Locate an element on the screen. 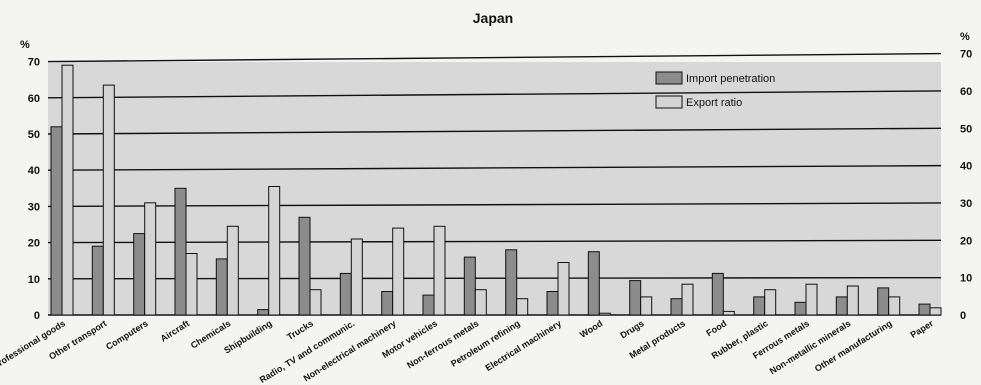  category-label: Professional goods is located at coordinates (33, 344).